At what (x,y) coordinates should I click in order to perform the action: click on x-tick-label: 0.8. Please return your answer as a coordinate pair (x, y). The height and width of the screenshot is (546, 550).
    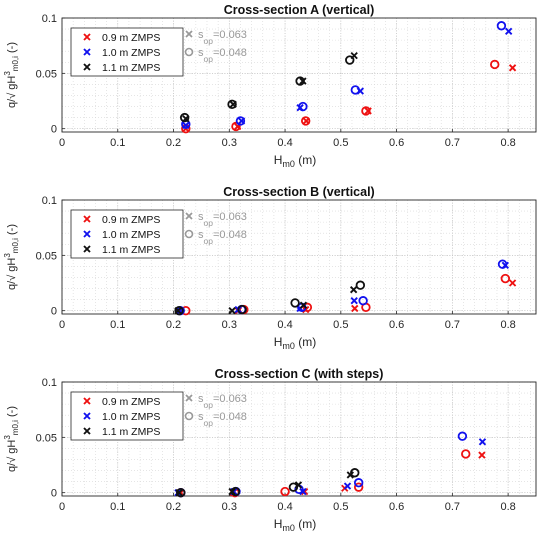
    Looking at the image, I should click on (507, 325).